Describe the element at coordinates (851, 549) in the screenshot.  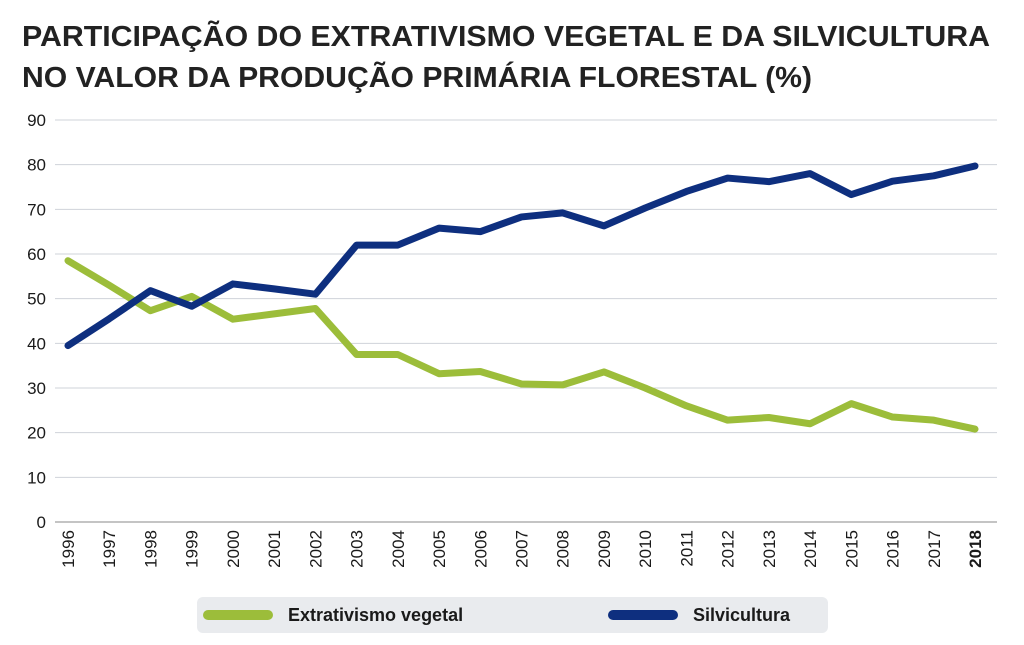
I see `x-tick-label: 2015` at that location.